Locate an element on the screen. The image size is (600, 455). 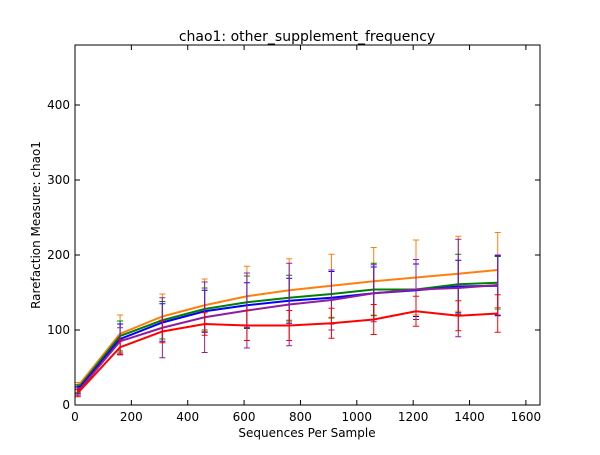
x-tick-label: 200 is located at coordinates (131, 417).